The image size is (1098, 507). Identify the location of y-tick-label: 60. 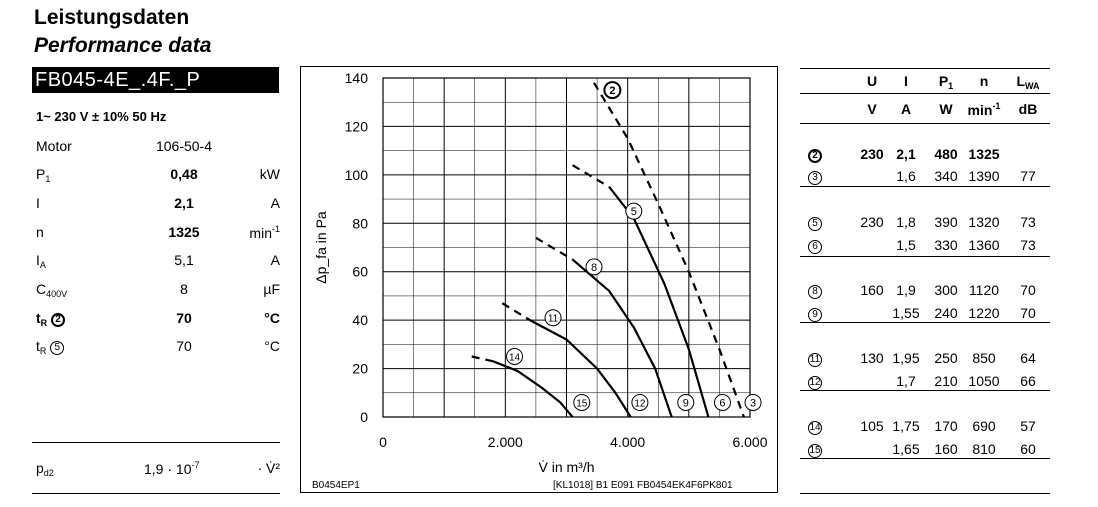
(360, 272).